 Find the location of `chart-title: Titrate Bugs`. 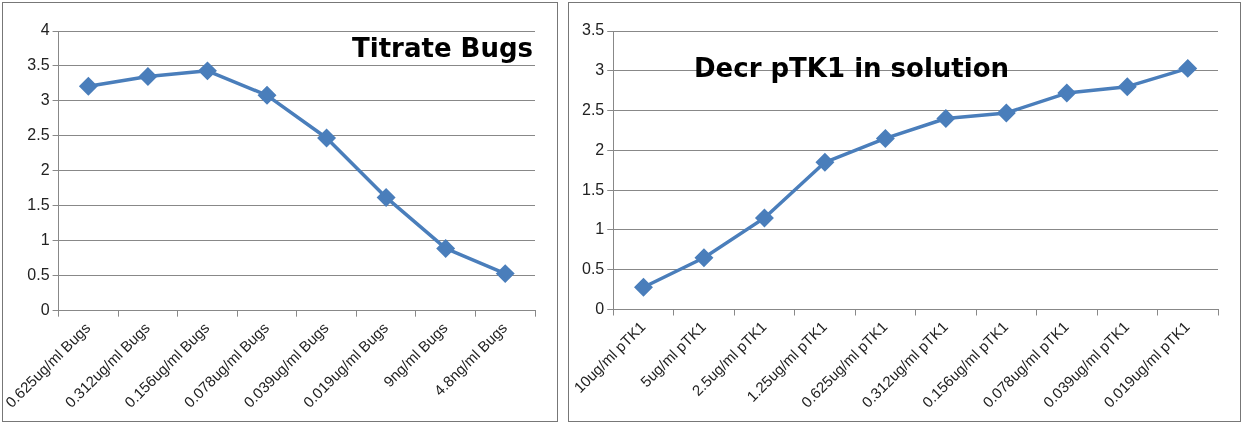

chart-title: Titrate Bugs is located at coordinates (442, 48).